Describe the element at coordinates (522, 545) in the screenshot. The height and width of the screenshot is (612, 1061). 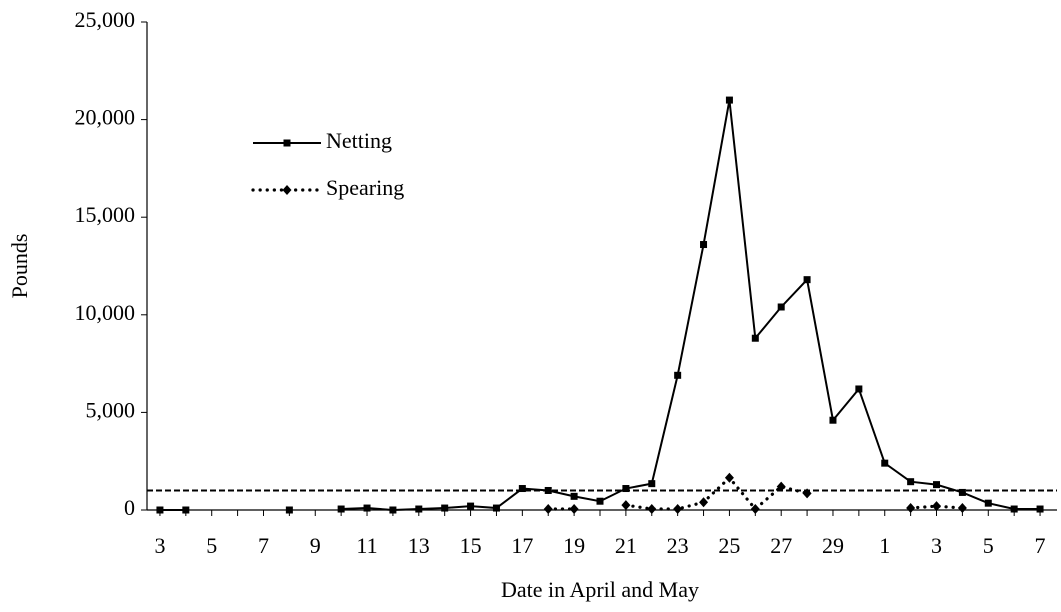
I see `x-tick-label: 17` at that location.